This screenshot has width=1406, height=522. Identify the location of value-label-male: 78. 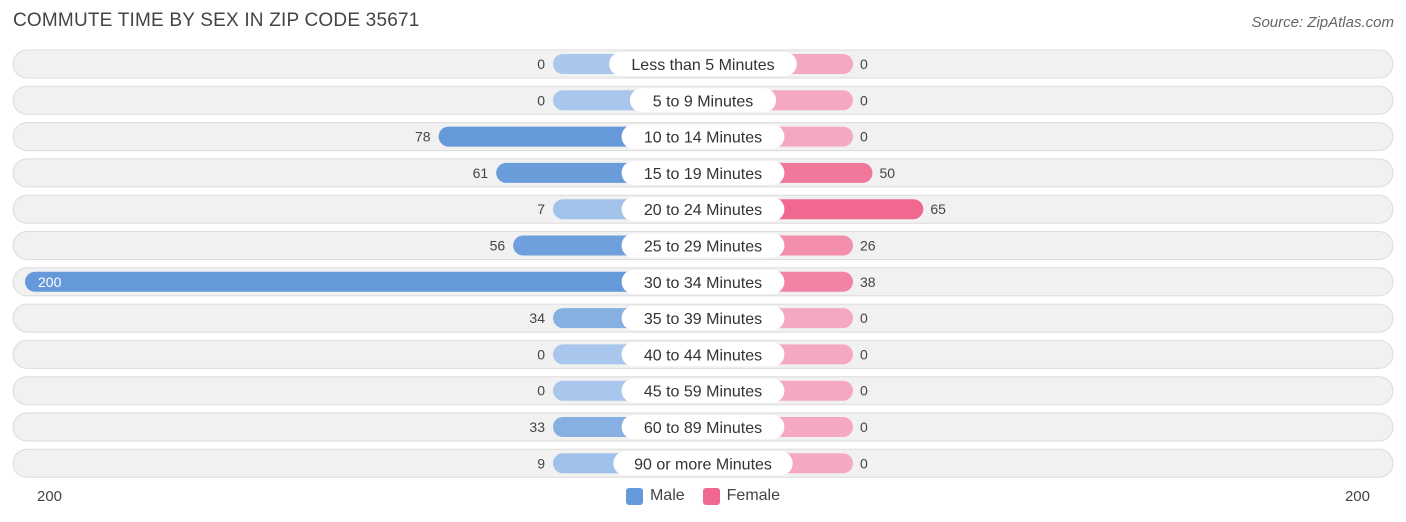
(423, 137).